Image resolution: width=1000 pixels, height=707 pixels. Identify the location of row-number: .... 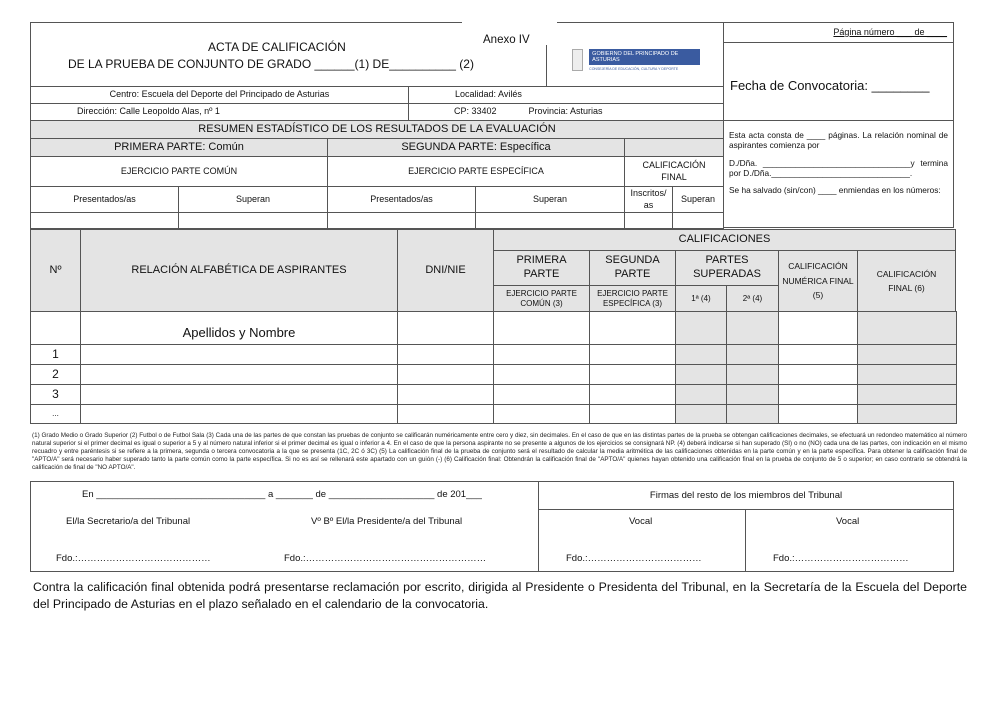
(55, 414).